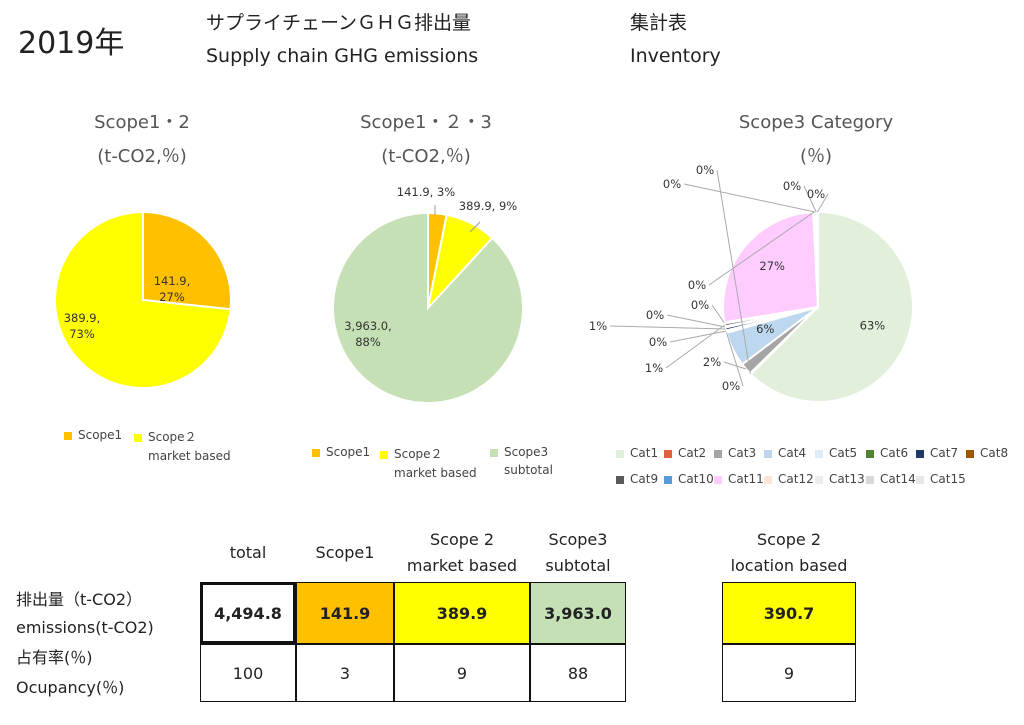  What do you see at coordinates (71, 43) in the screenshot?
I see `year-label: 2019年` at bounding box center [71, 43].